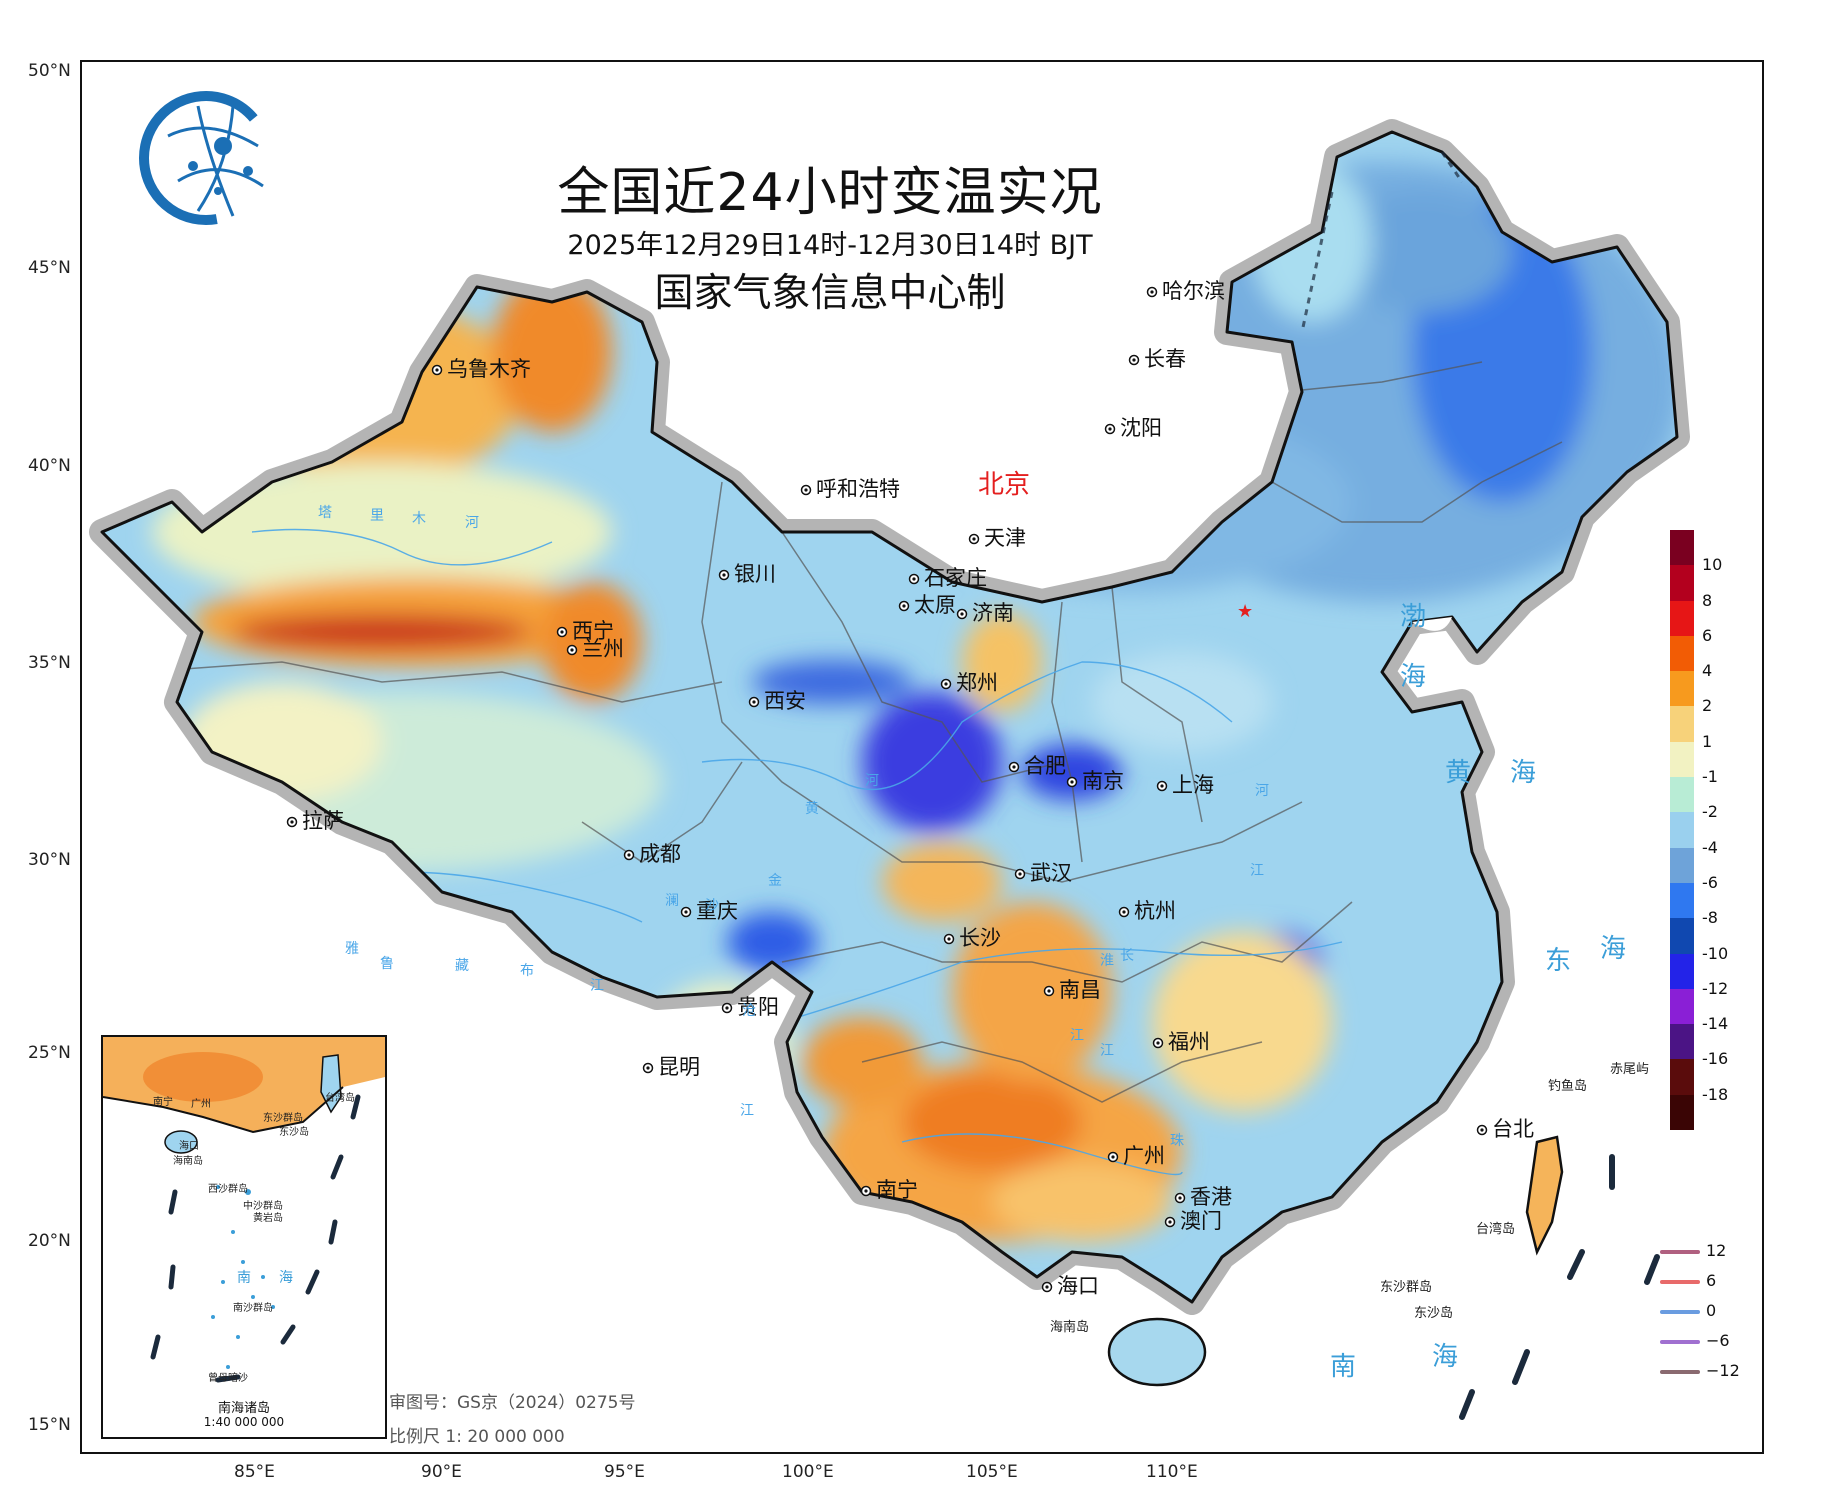  Describe the element at coordinates (1193, 785) in the screenshot. I see `city-label: 上海` at that location.